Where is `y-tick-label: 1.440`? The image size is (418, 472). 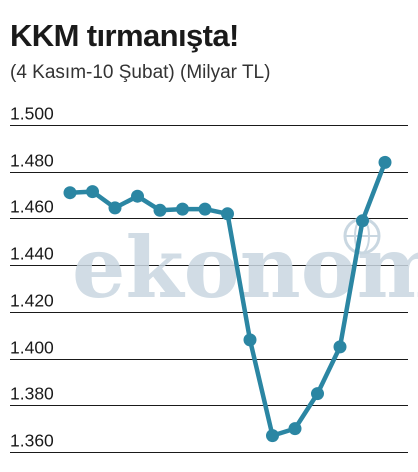
y-tick-label: 1.440 is located at coordinates (32, 254).